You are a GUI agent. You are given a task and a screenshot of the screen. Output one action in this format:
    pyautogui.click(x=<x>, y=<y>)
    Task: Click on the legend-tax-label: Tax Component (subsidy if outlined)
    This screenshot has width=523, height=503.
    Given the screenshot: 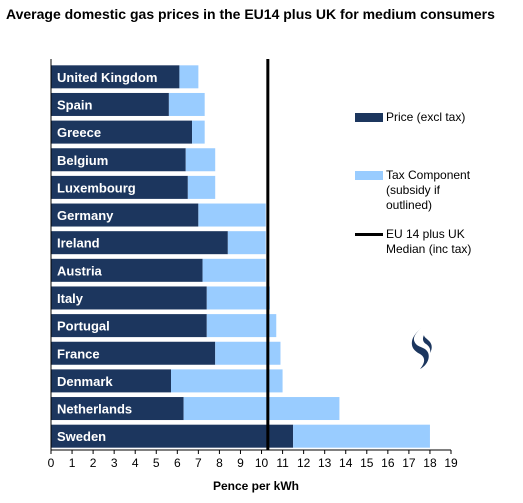 What is the action you would take?
    pyautogui.click(x=428, y=190)
    